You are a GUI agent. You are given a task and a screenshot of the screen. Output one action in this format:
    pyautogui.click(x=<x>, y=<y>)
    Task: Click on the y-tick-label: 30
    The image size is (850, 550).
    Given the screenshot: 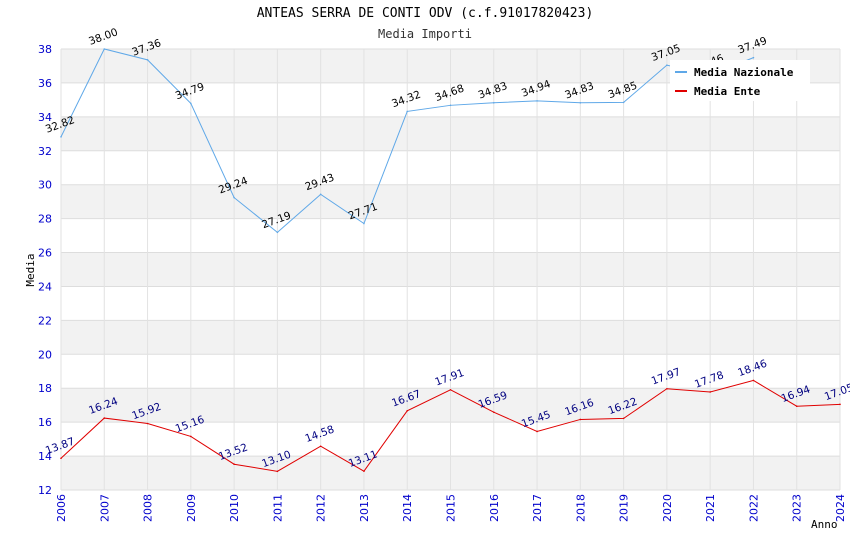 What is the action you would take?
    pyautogui.click(x=45, y=185)
    